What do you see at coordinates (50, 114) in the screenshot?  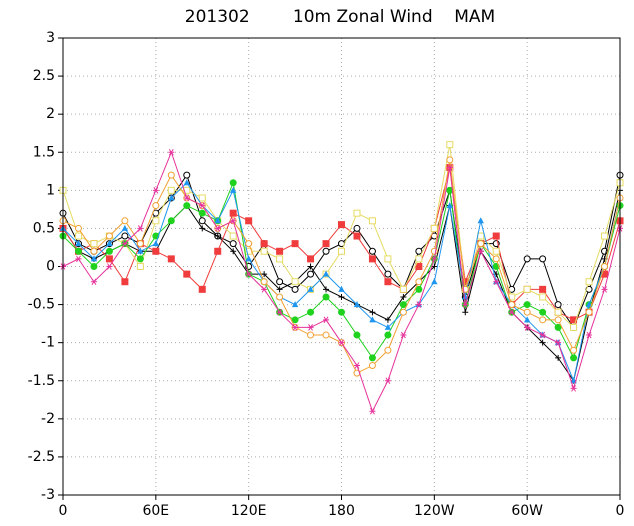 I see `y-tick-label: 2` at bounding box center [50, 114].